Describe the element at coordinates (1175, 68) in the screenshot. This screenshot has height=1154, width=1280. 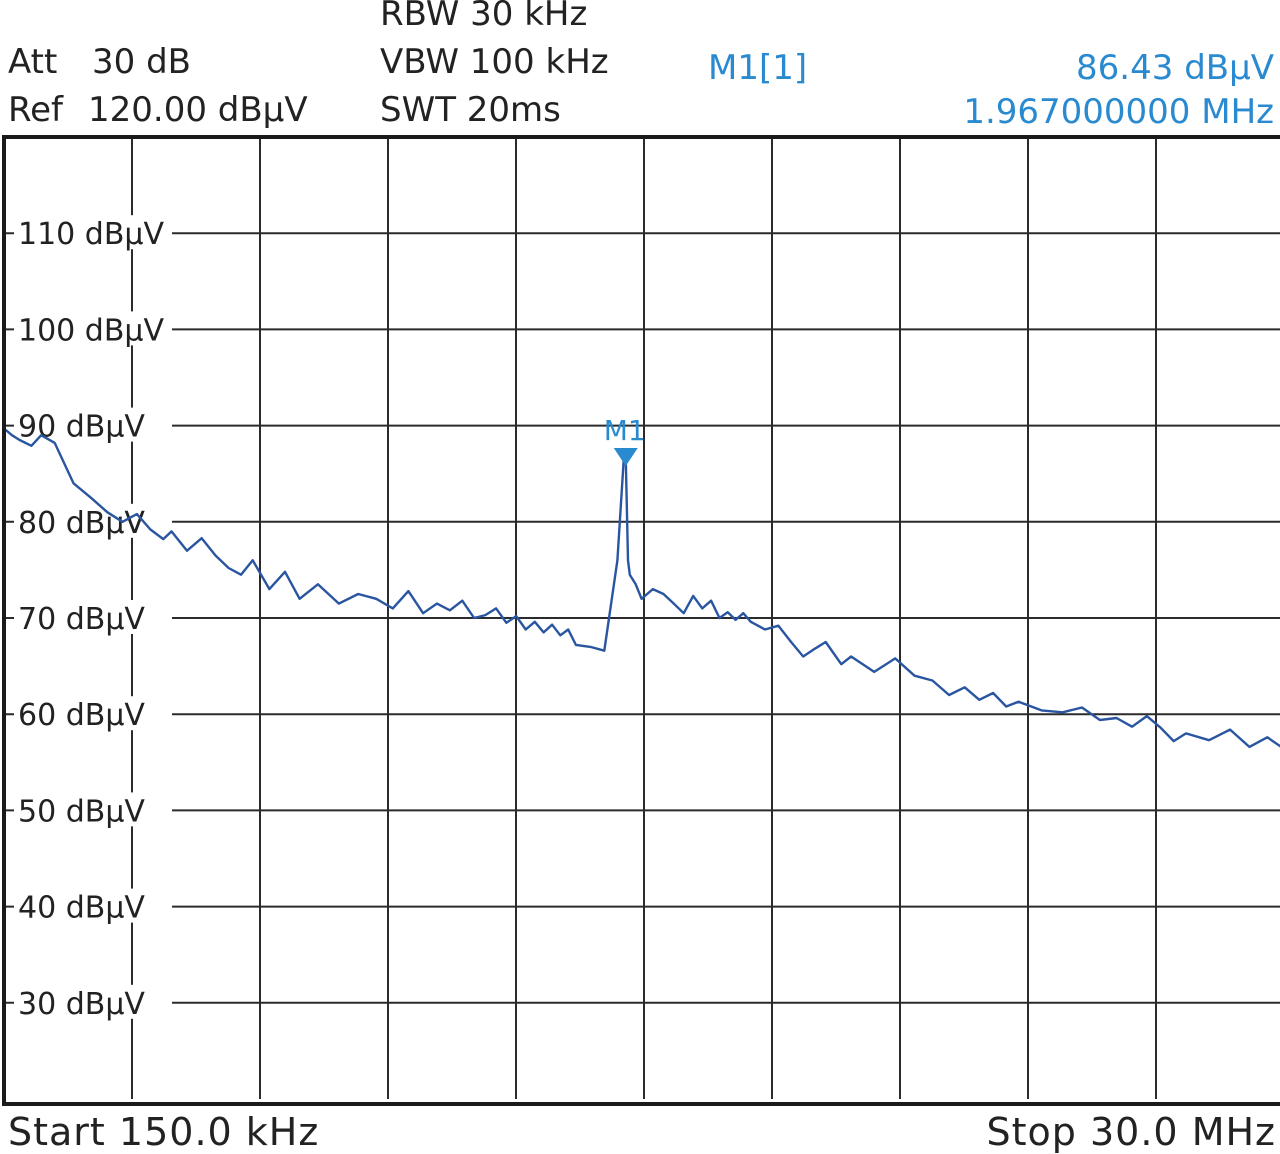
I see `marker-level-readout: 86.43 dBµV` at that location.